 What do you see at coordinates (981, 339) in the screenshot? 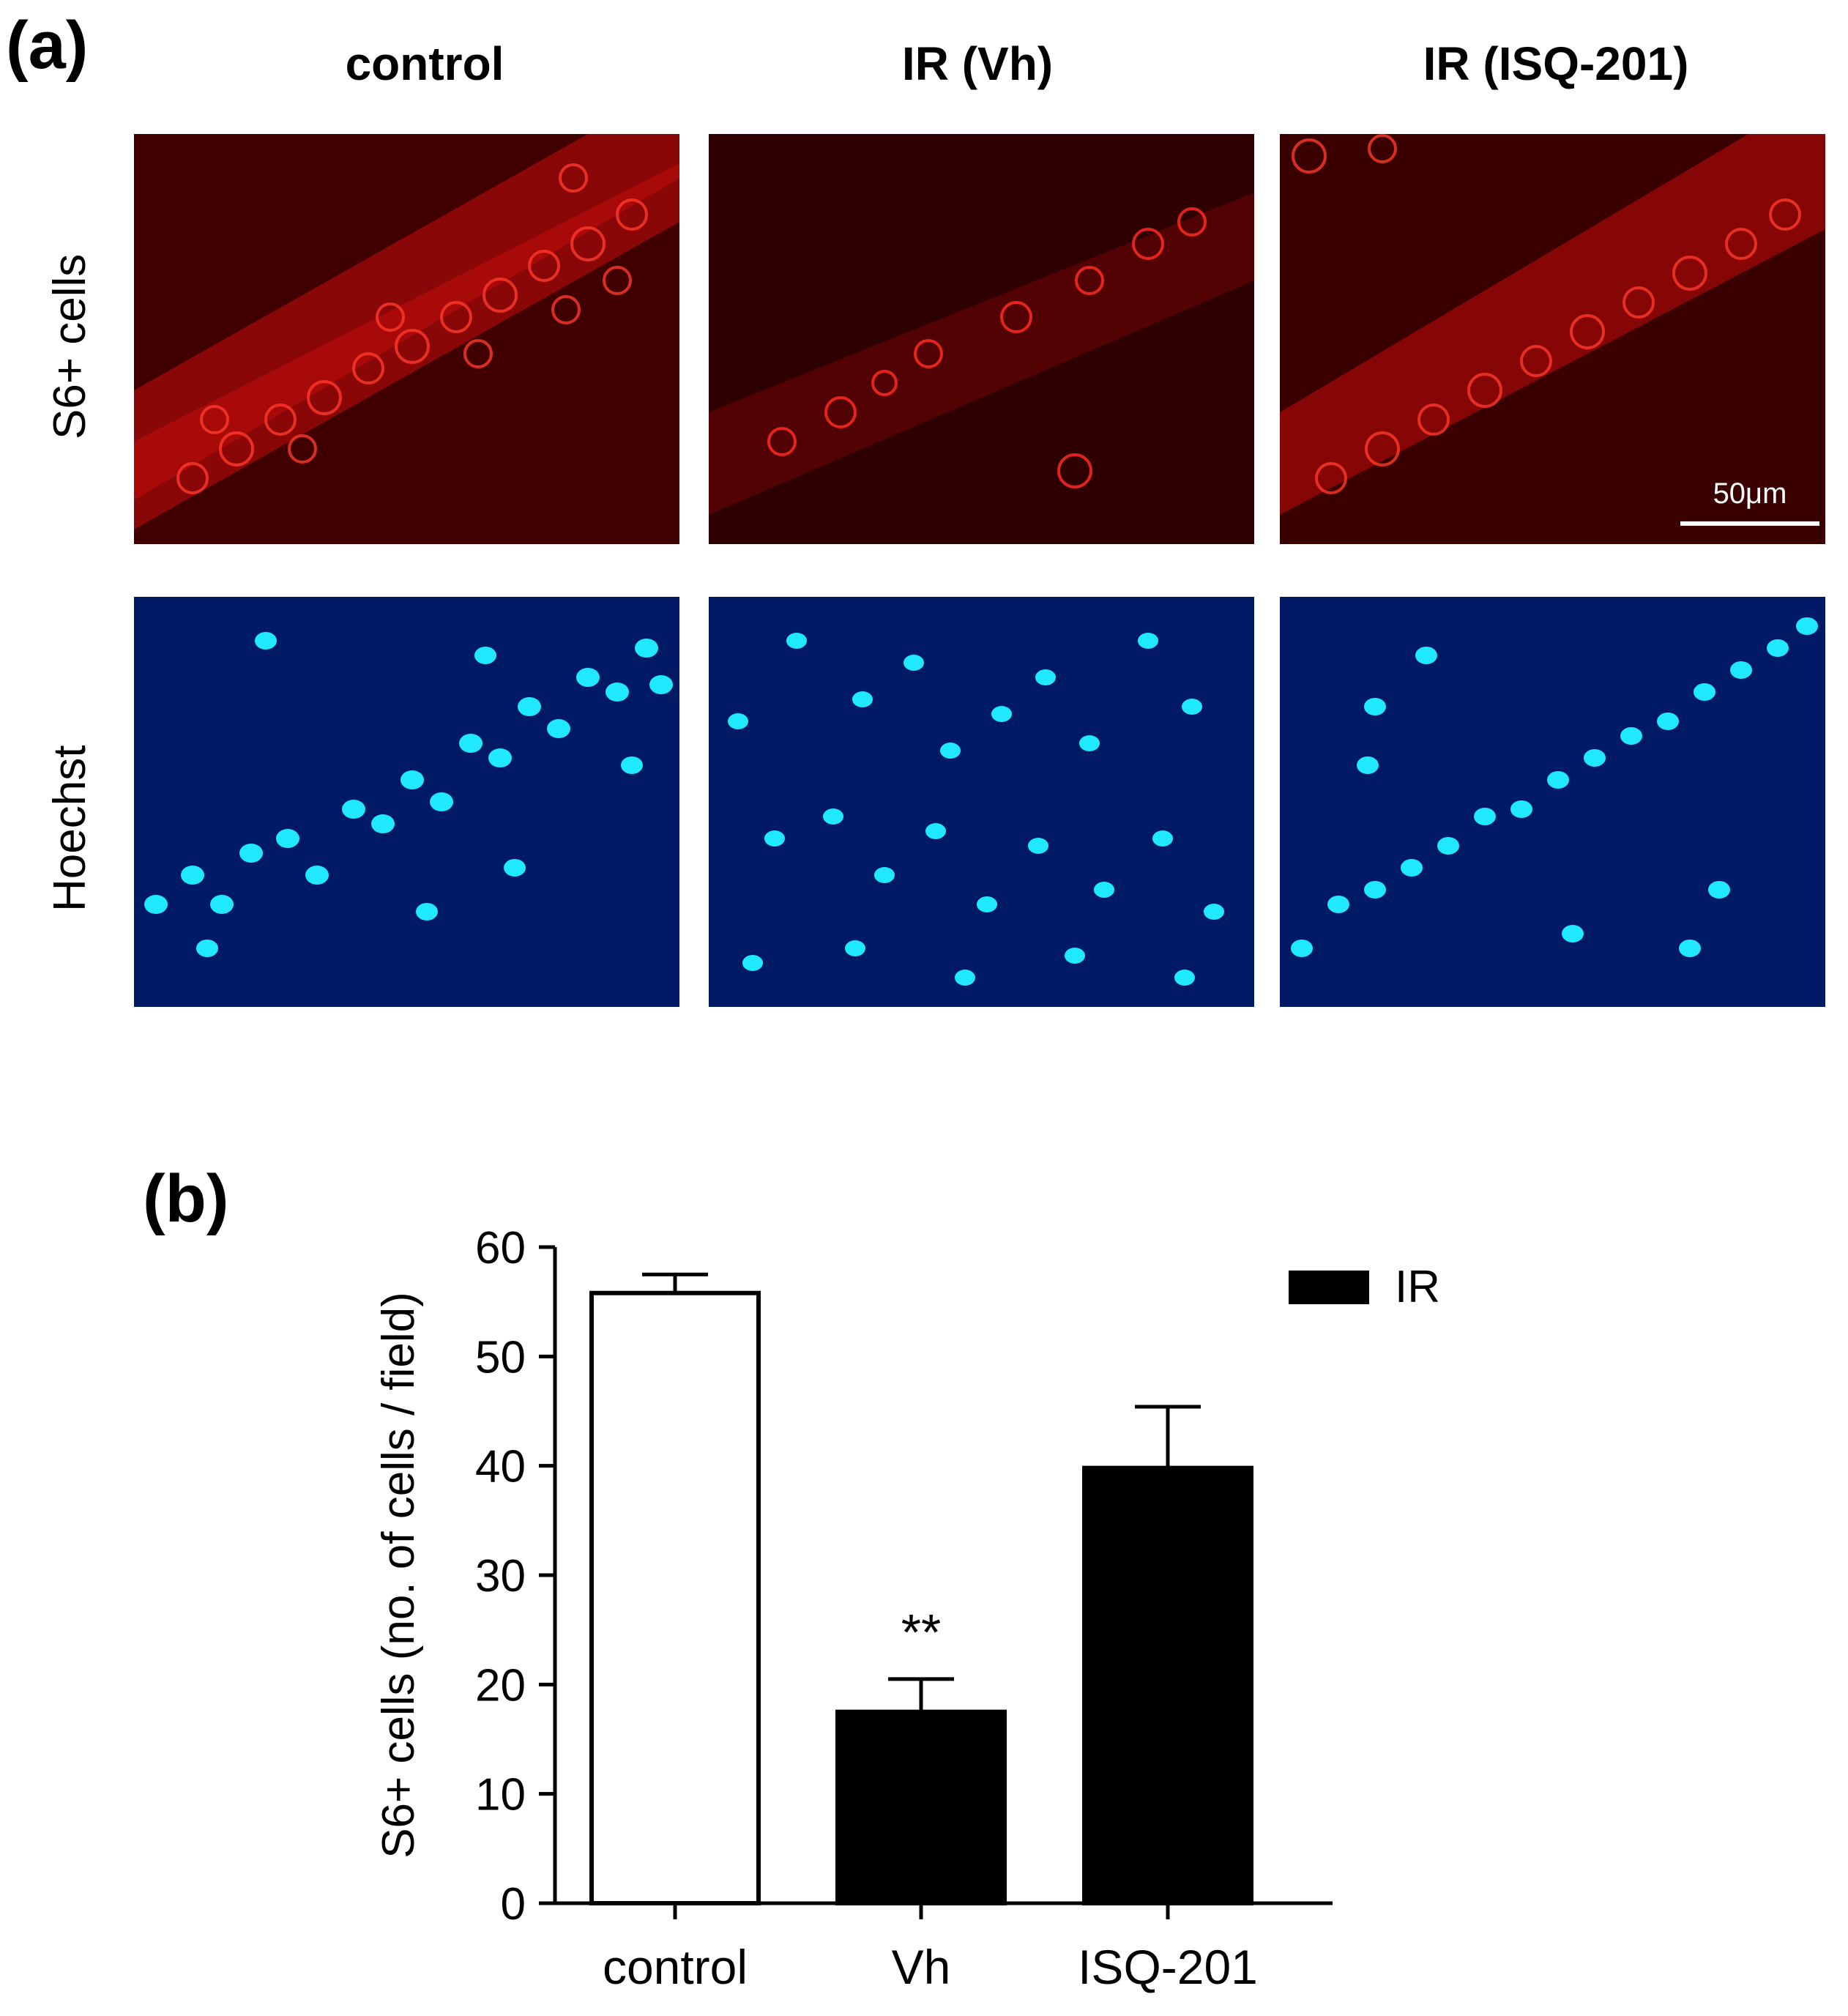
I see `micrograph-s6-ir-vh` at bounding box center [981, 339].